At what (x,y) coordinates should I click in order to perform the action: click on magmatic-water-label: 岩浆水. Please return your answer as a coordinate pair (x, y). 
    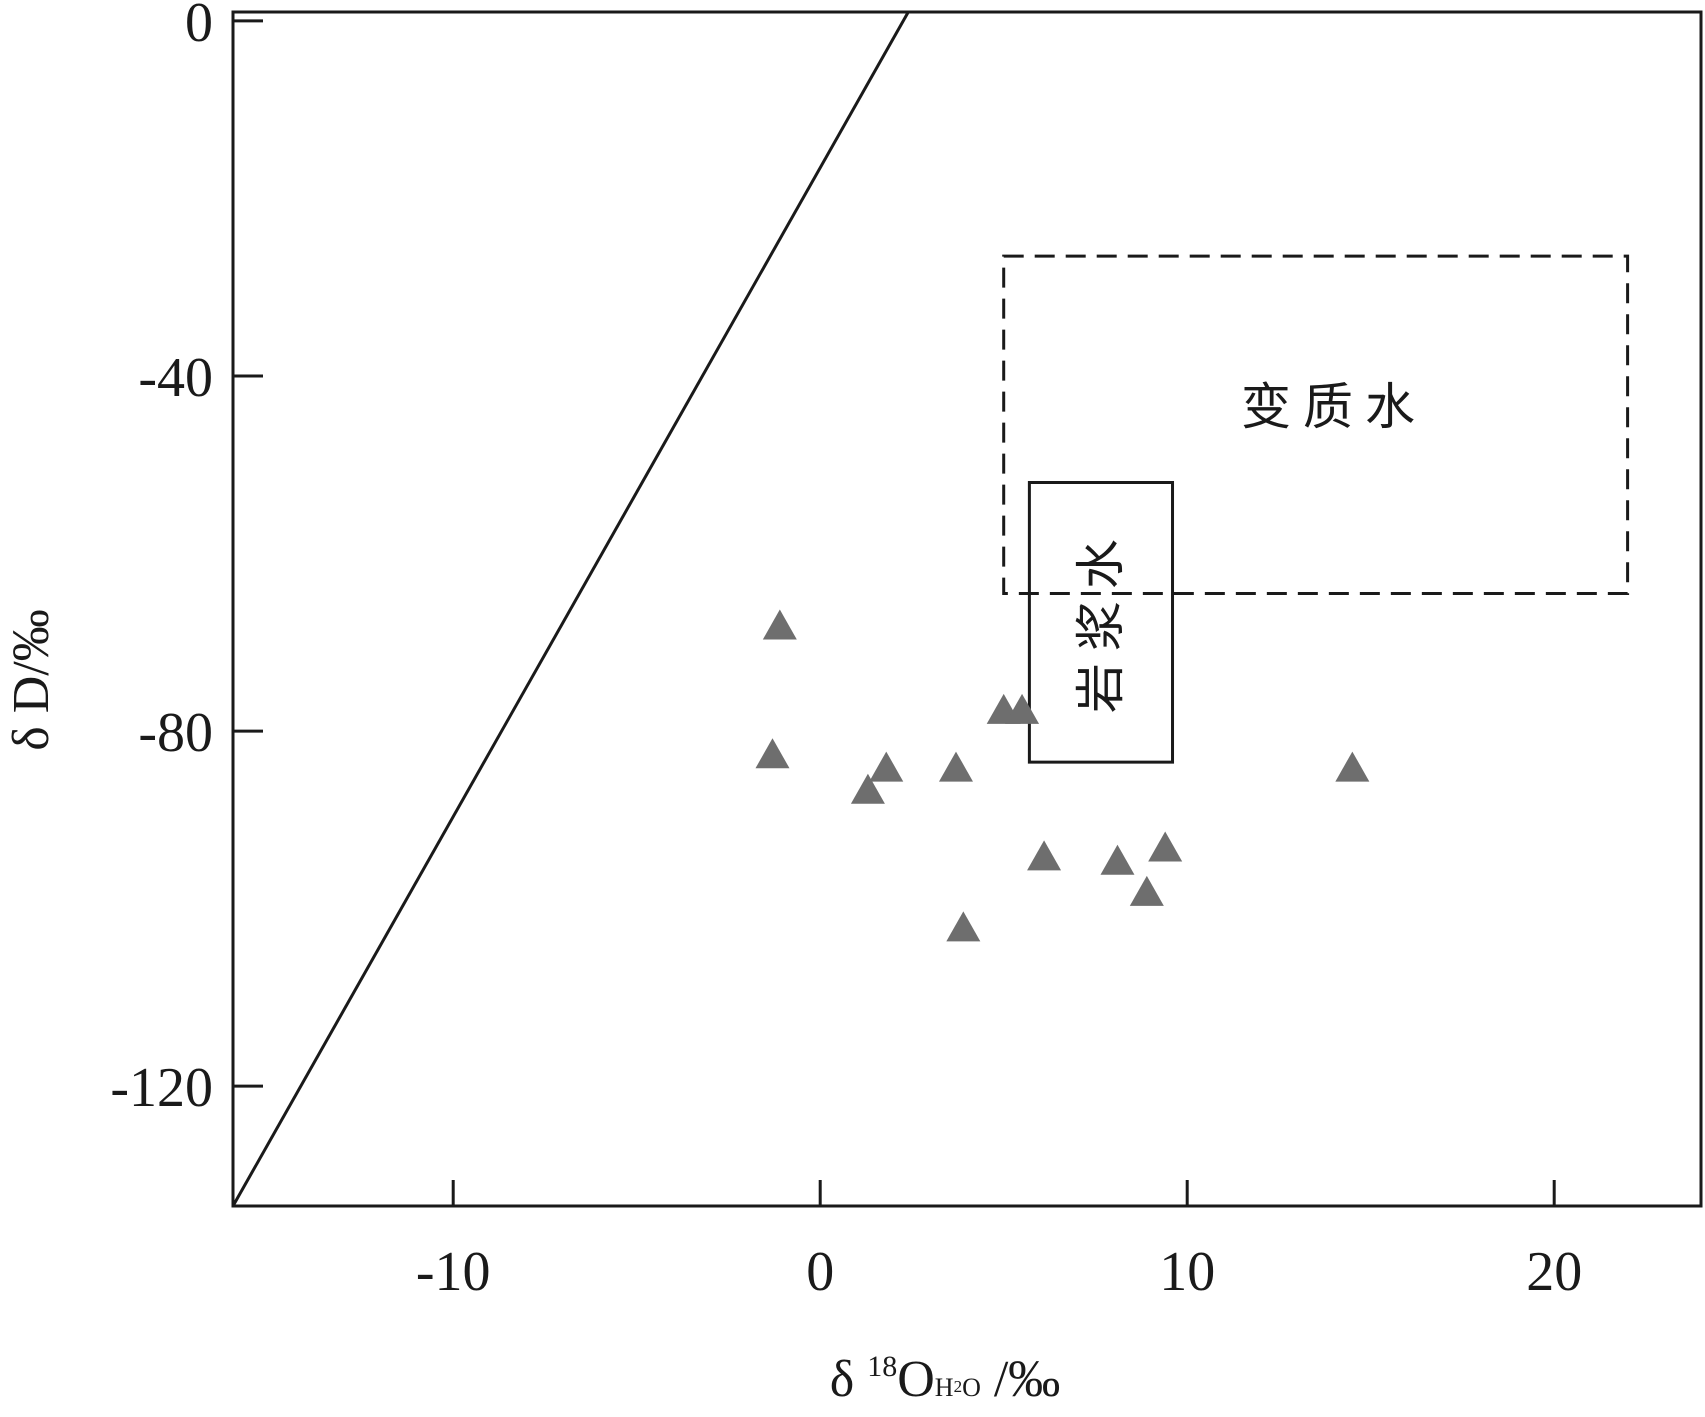
    Looking at the image, I should click on (1101, 620).